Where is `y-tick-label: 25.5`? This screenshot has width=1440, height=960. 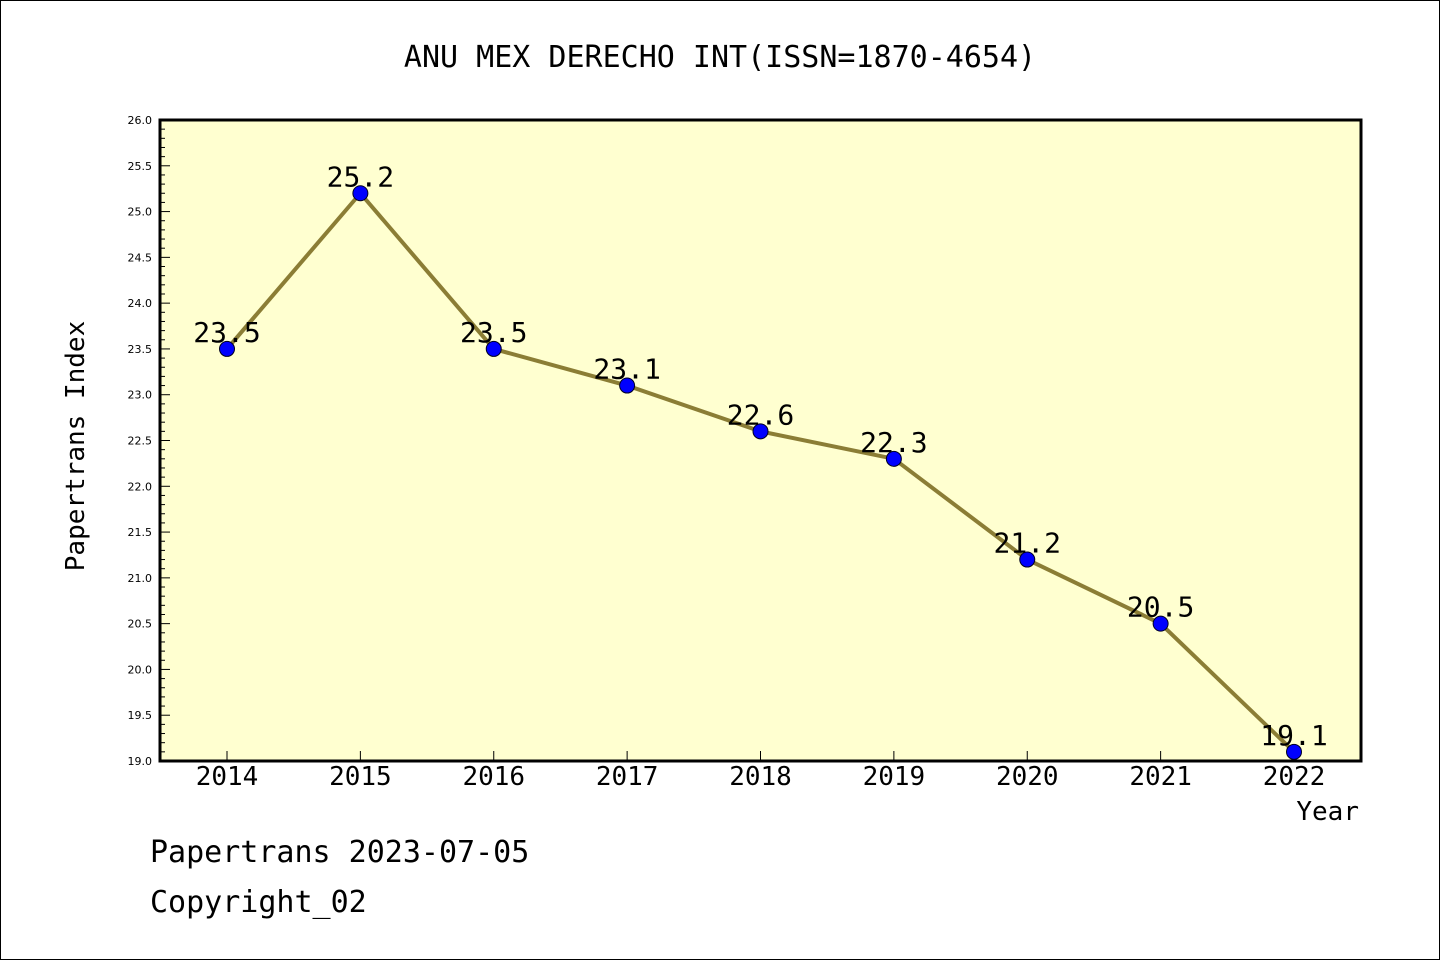
y-tick-label: 25.5 is located at coordinates (140, 166).